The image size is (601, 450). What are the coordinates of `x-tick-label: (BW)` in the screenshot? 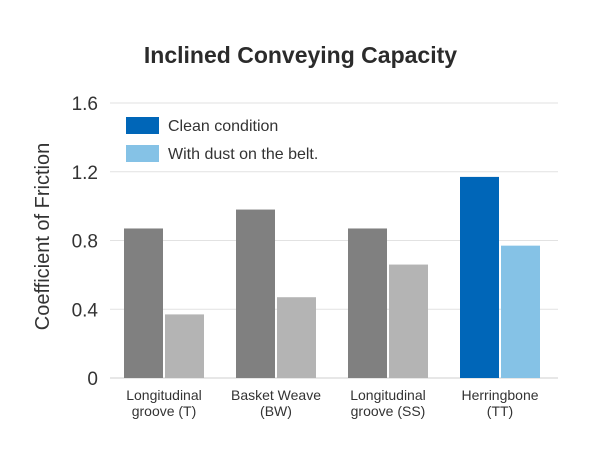 It's located at (276, 411).